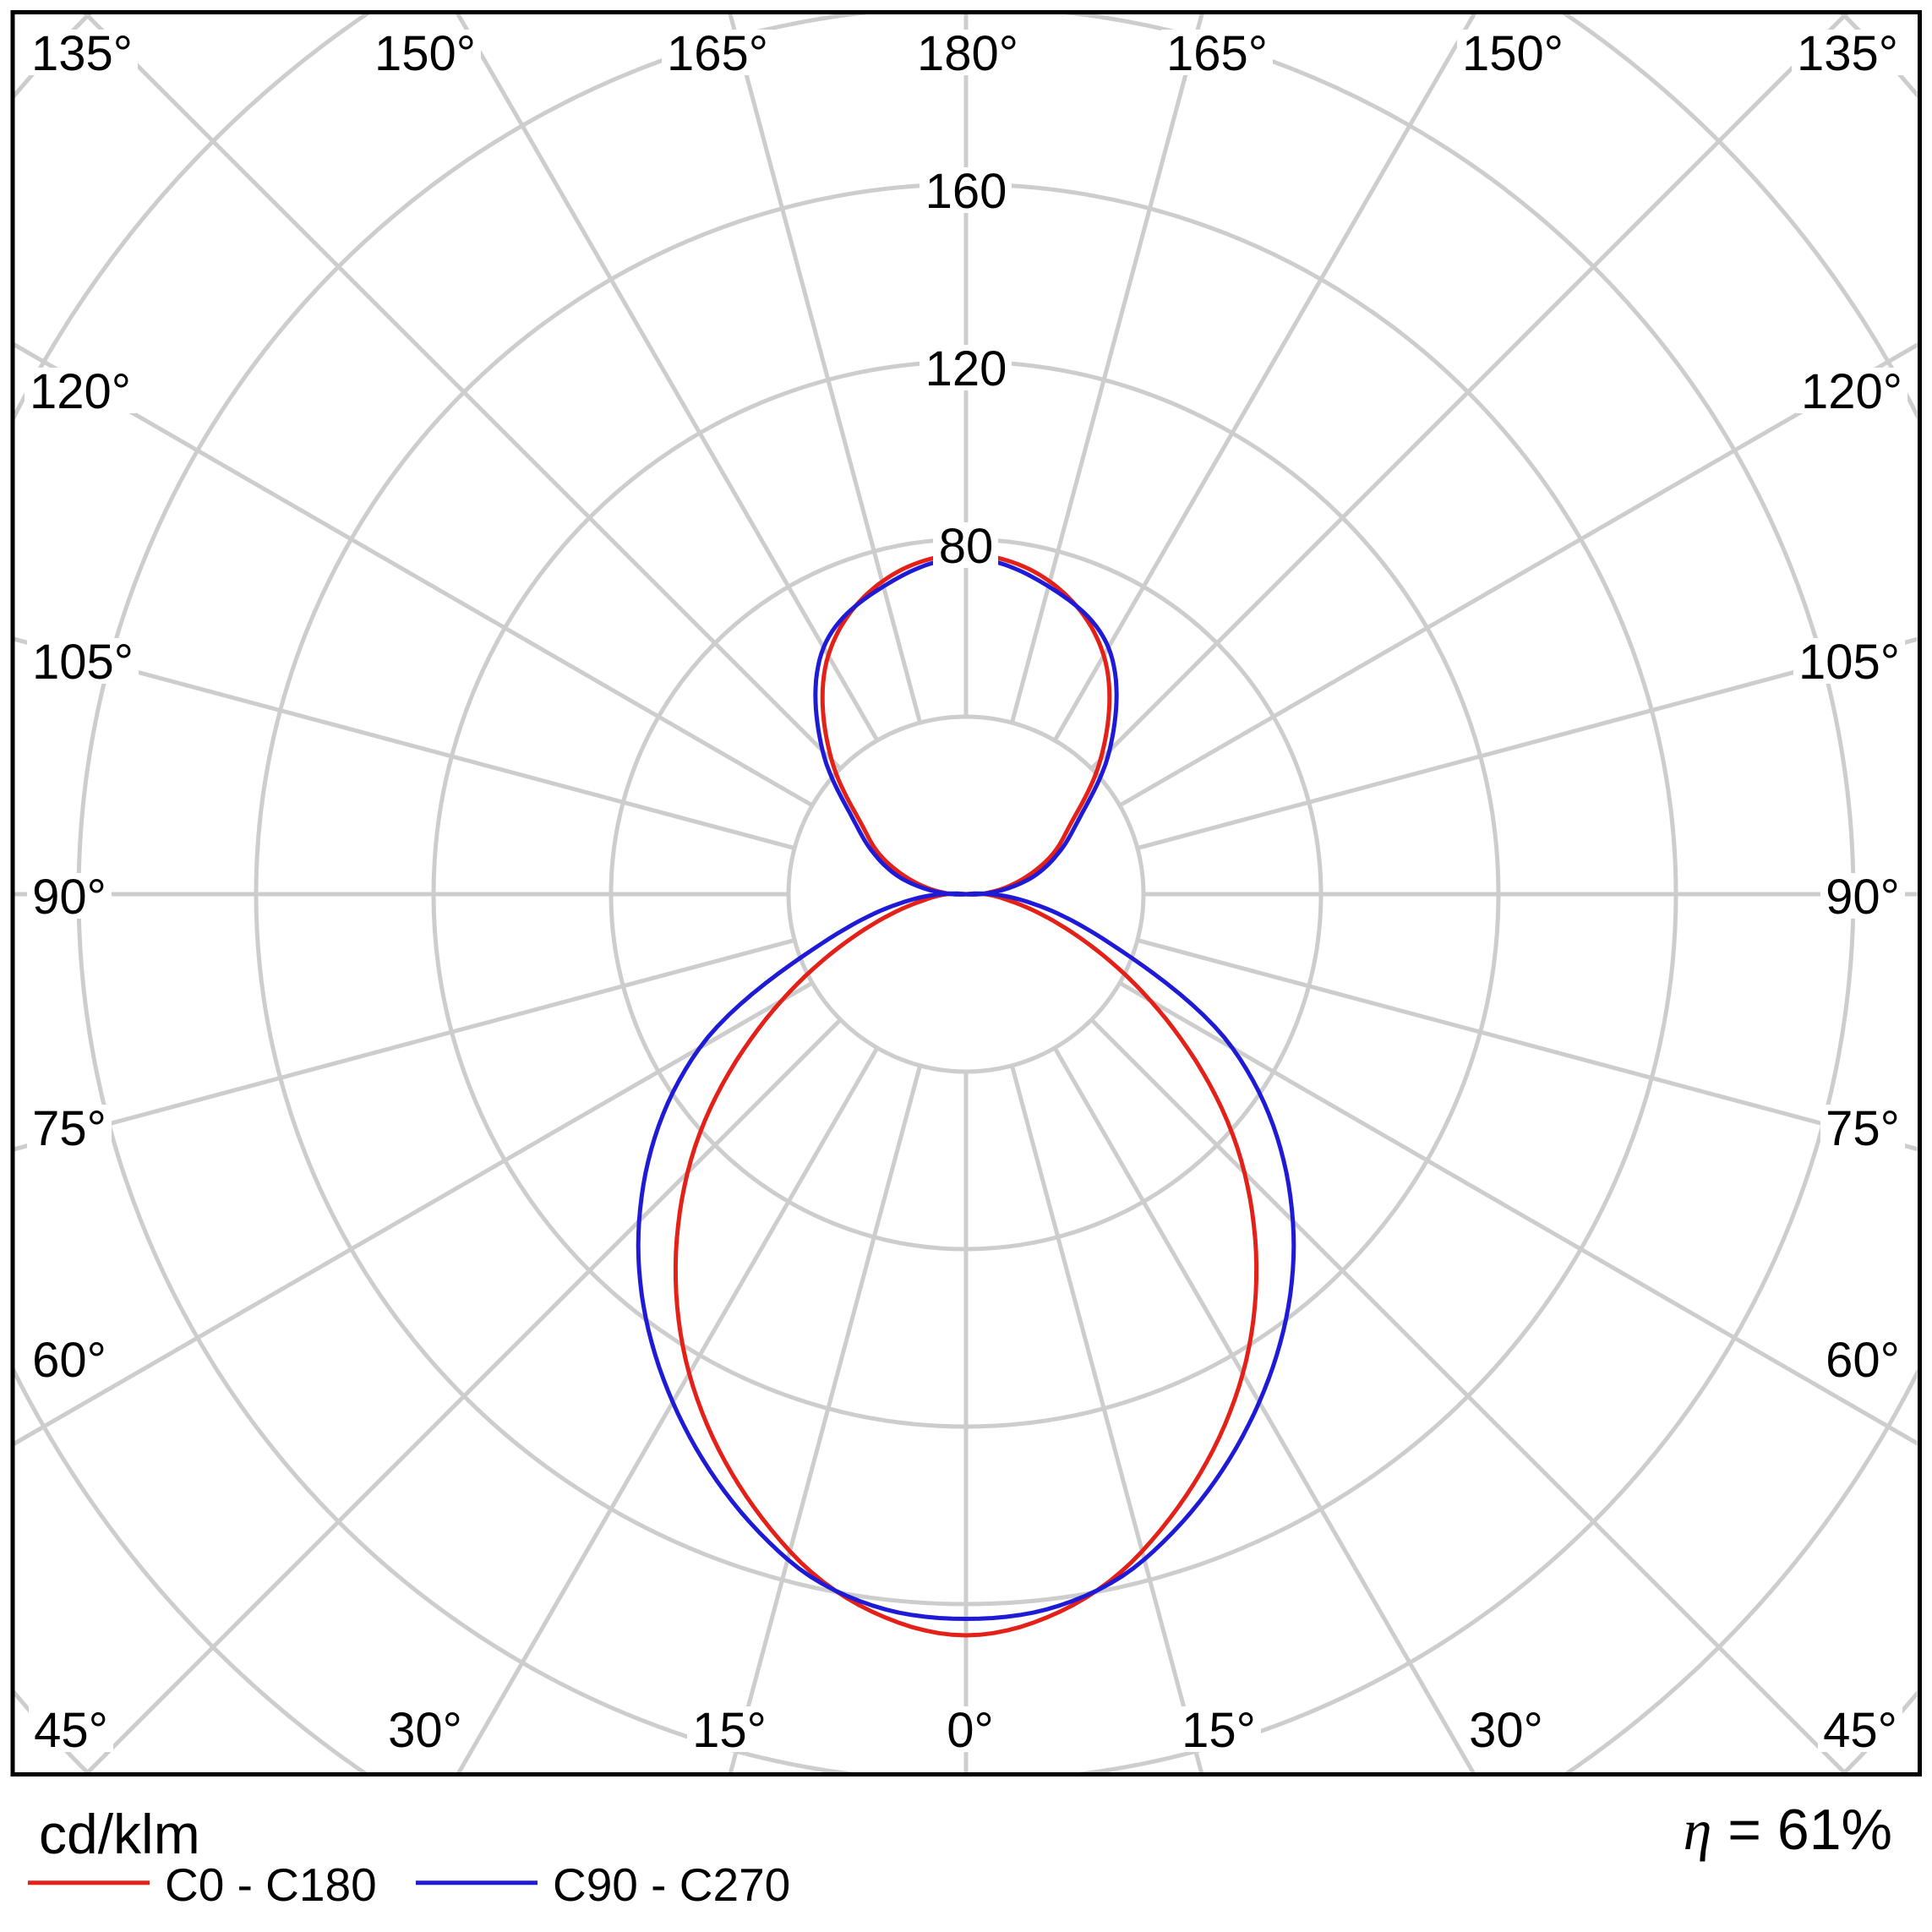  Describe the element at coordinates (966, 546) in the screenshot. I see `svg-text: 80` at that location.